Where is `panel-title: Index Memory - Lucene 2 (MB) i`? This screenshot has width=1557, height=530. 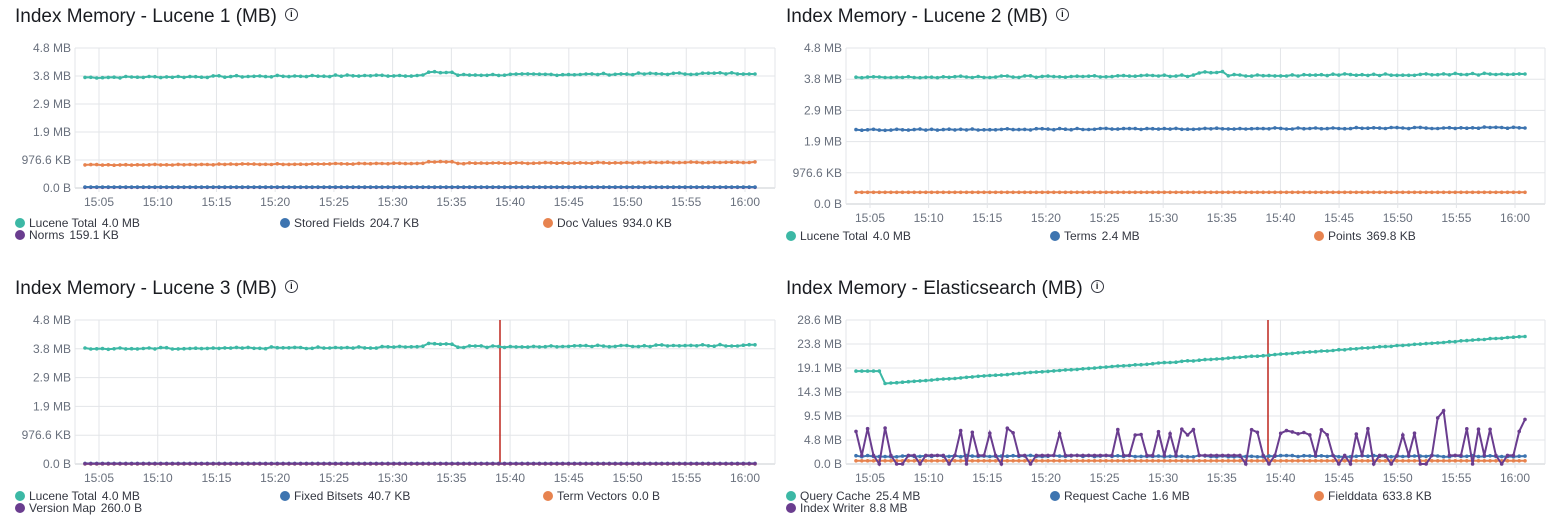
panel-title: Index Memory - Lucene 2 (MB) i is located at coordinates (927, 17).